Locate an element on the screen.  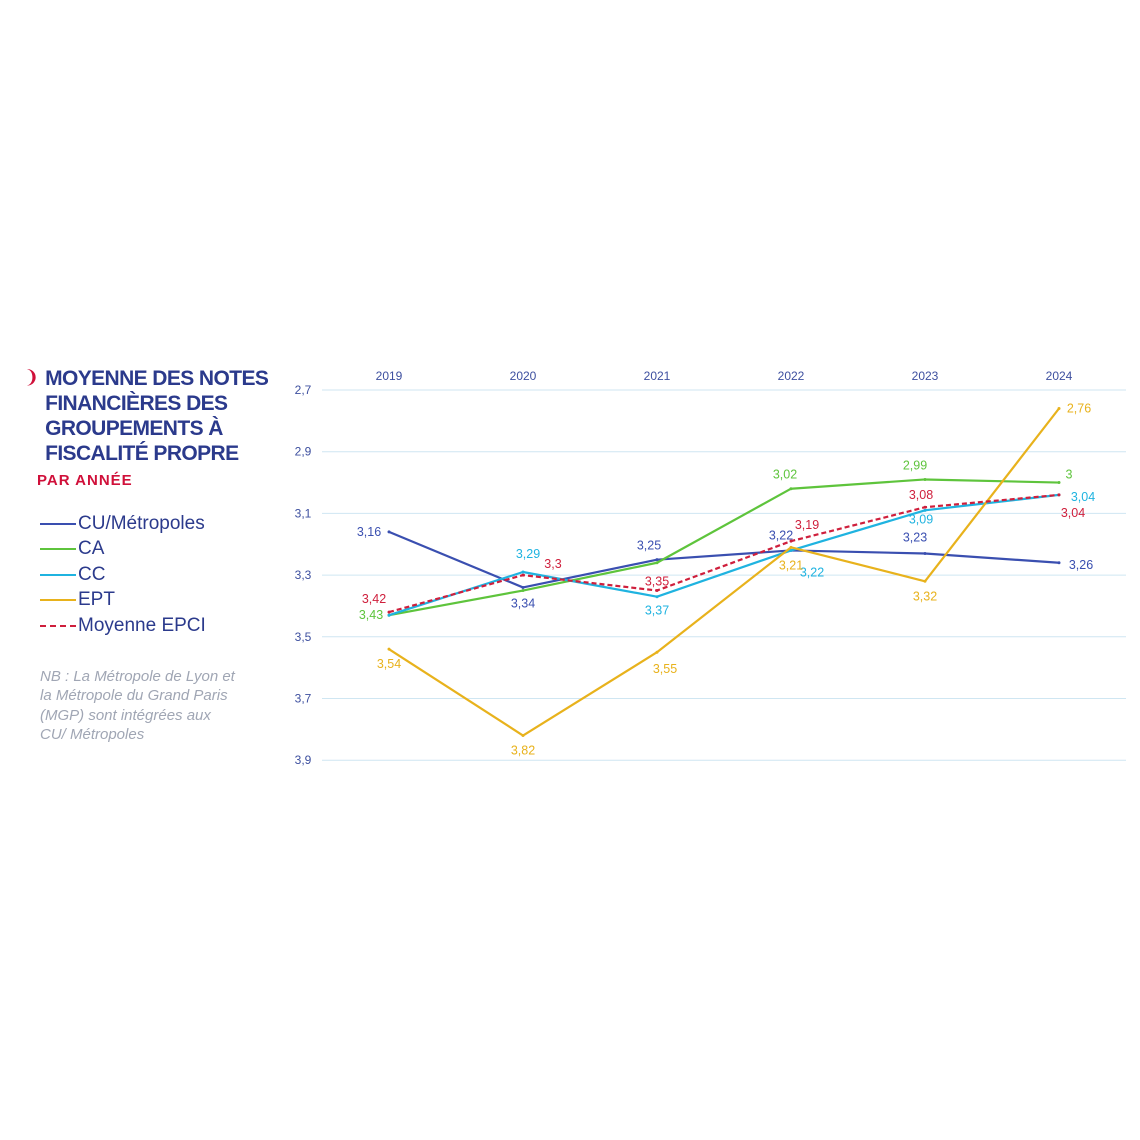
x-tick-label: 2023 is located at coordinates (925, 376).